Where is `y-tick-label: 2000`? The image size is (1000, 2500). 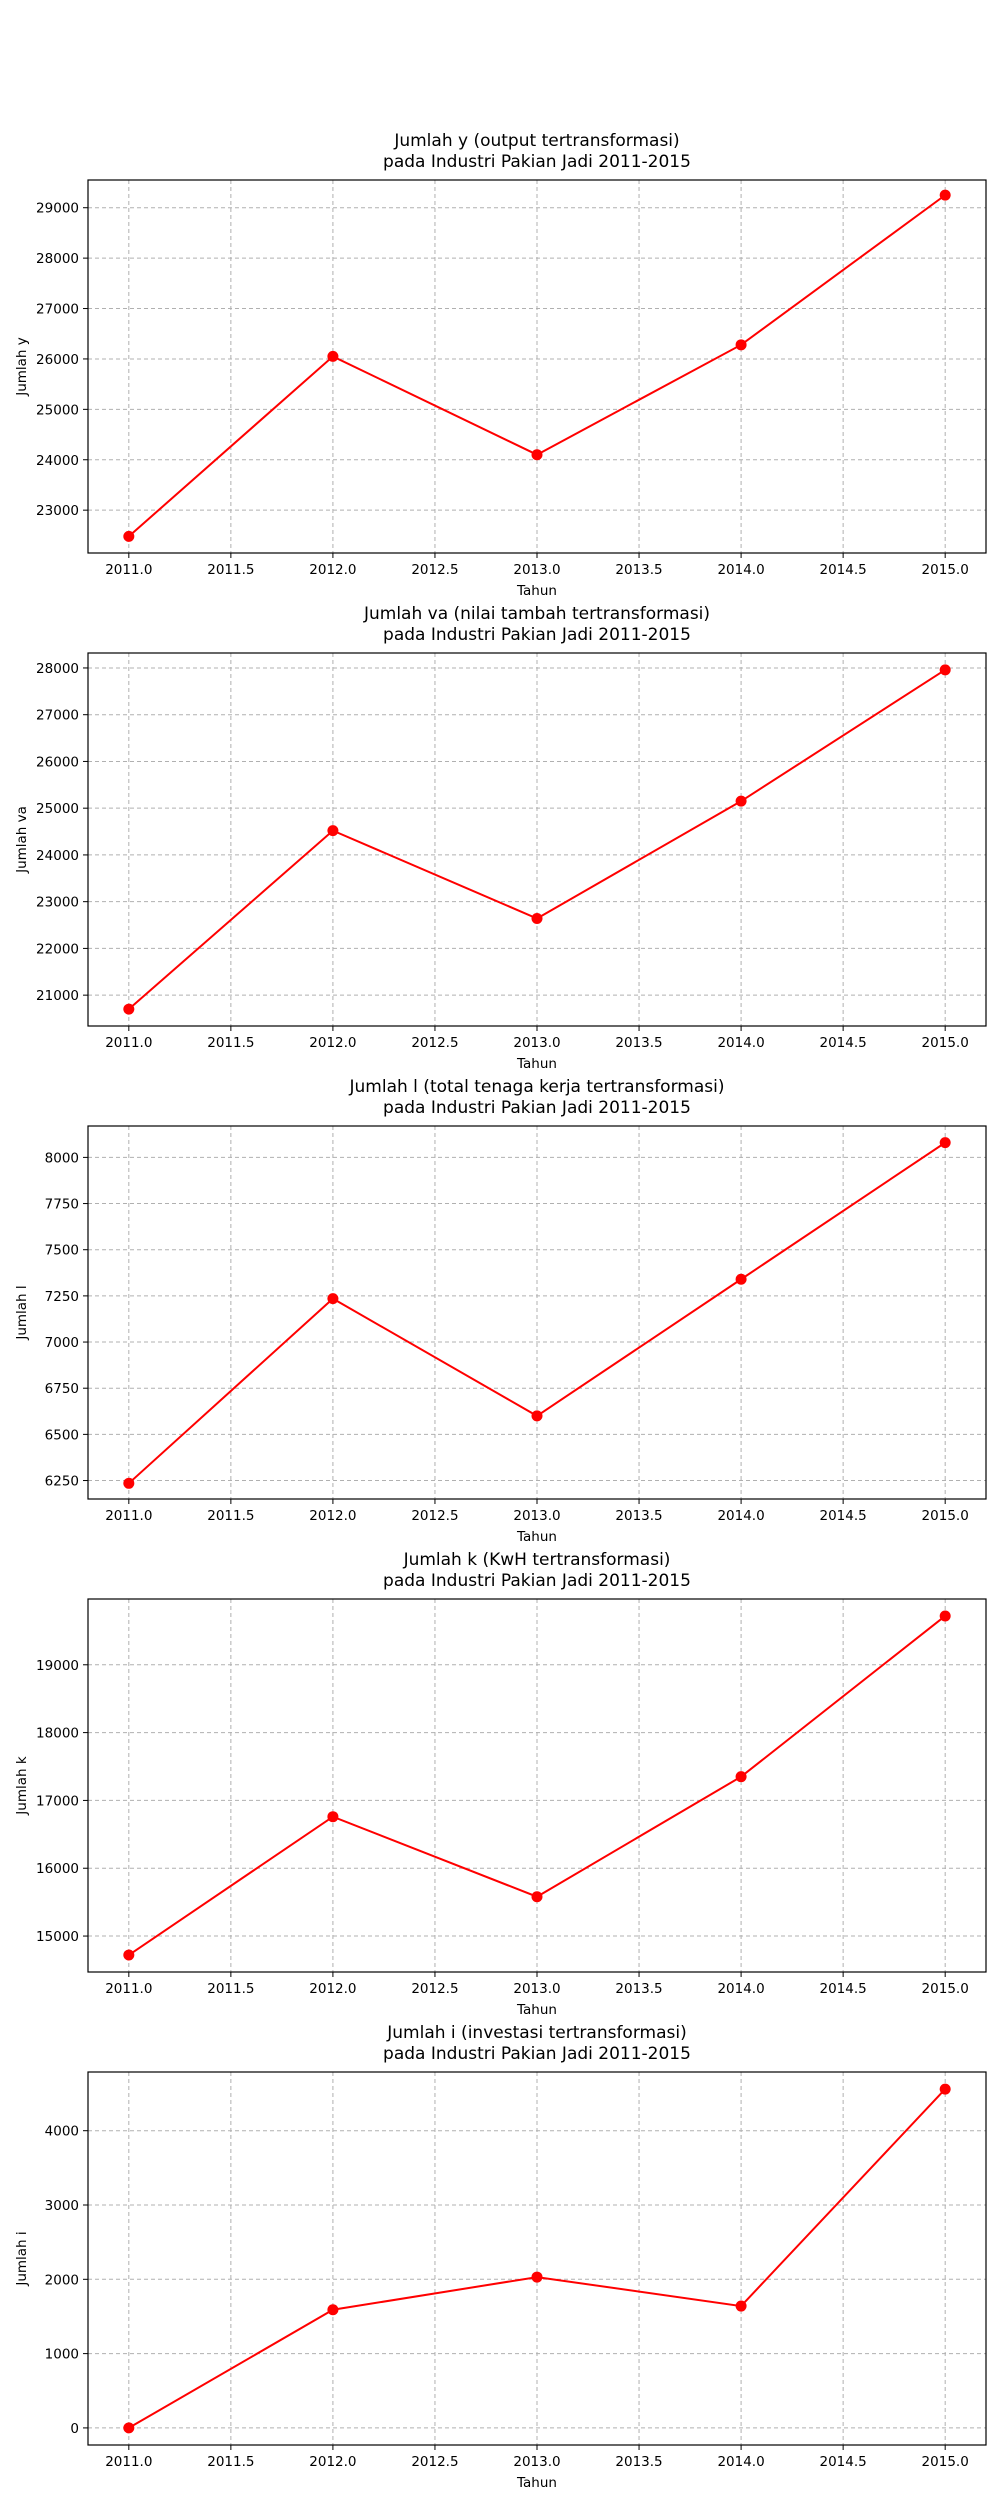 y-tick-label: 2000 is located at coordinates (62, 2280).